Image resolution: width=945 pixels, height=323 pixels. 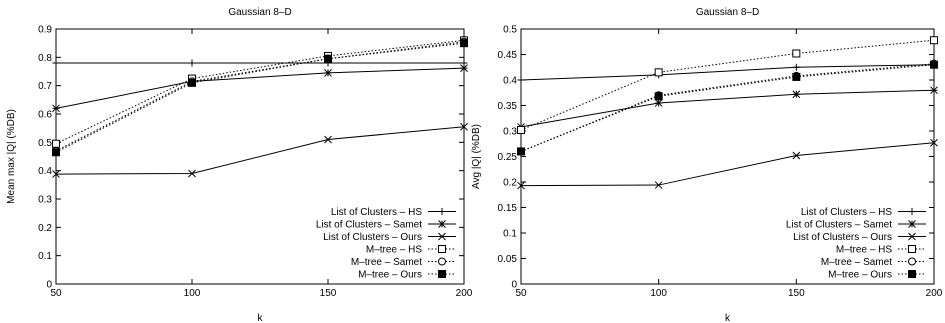 What do you see at coordinates (11, 156) in the screenshot?
I see `y-axis-label: Mean max |Q| (%DB)` at bounding box center [11, 156].